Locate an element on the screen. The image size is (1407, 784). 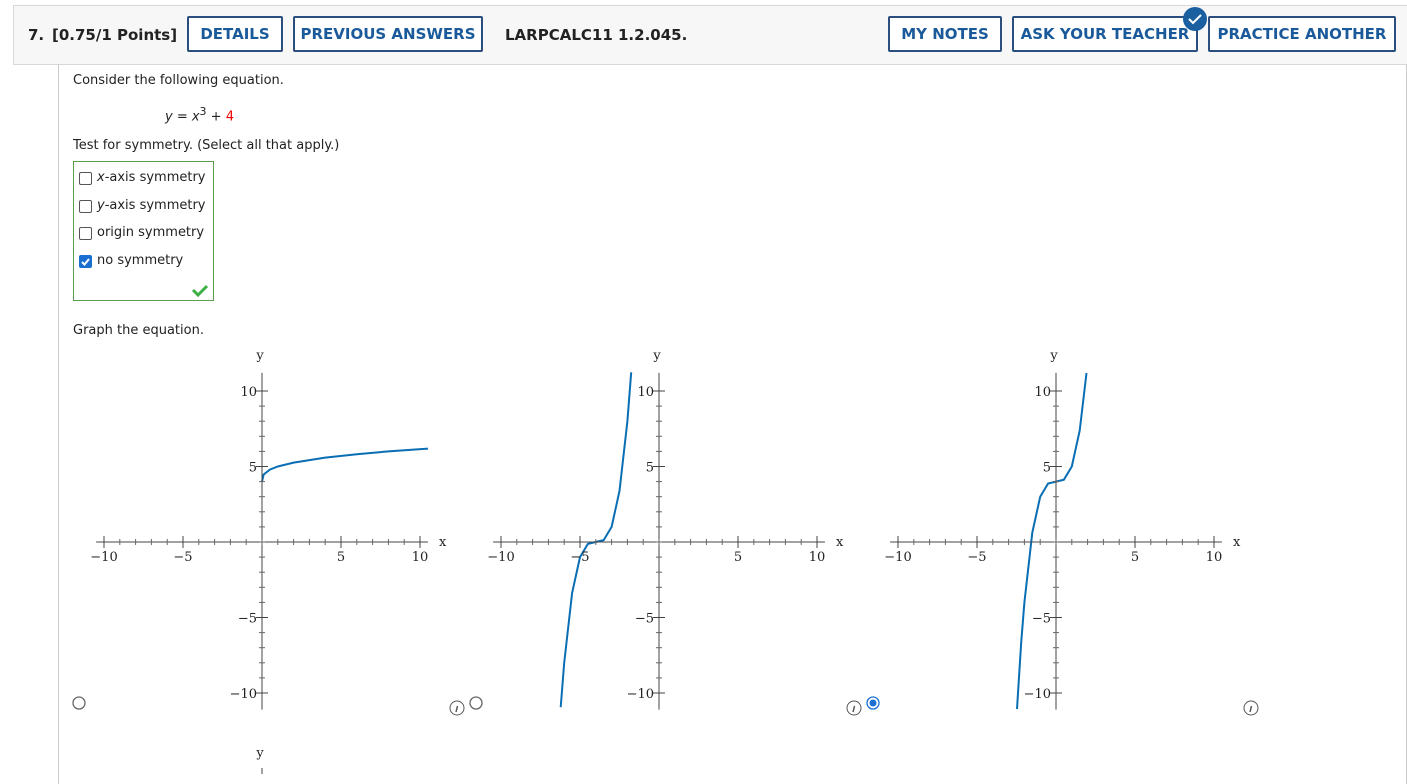
eq-plus: + is located at coordinates (216, 117).